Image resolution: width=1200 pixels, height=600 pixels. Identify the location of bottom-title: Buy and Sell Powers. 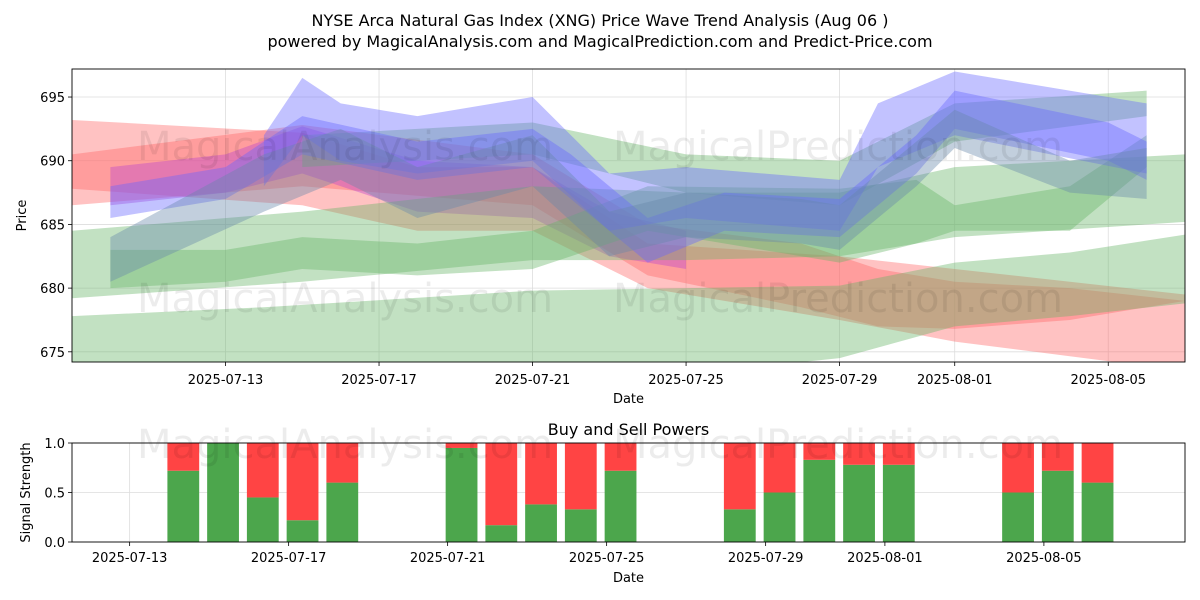
(629, 429).